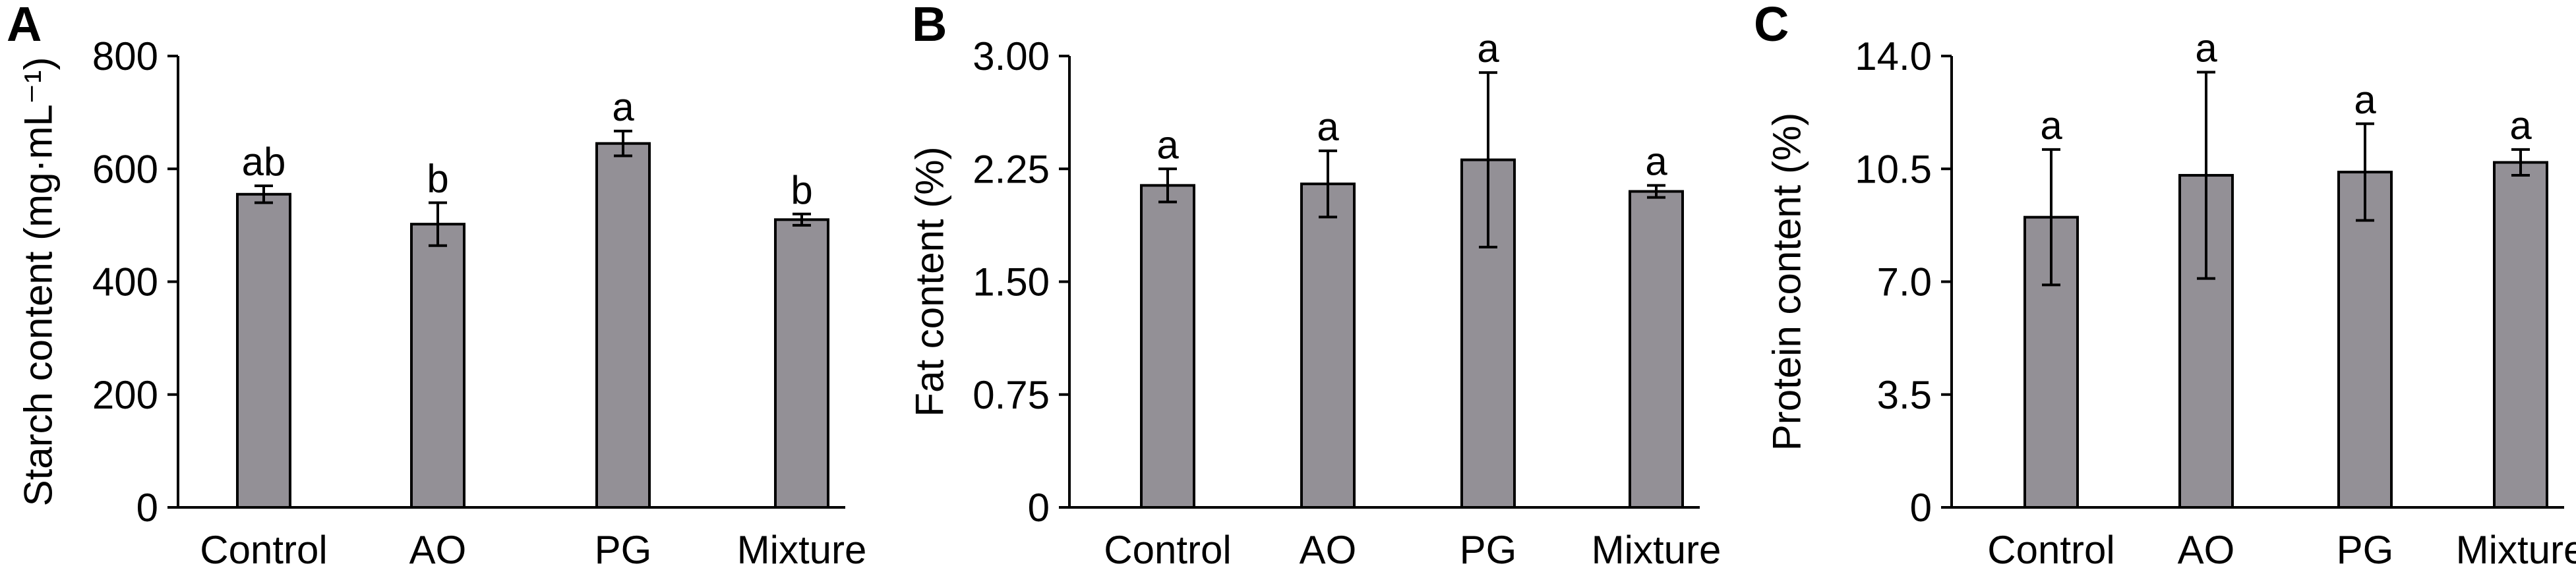  I want to click on panel-letter: A, so click(24, 25).